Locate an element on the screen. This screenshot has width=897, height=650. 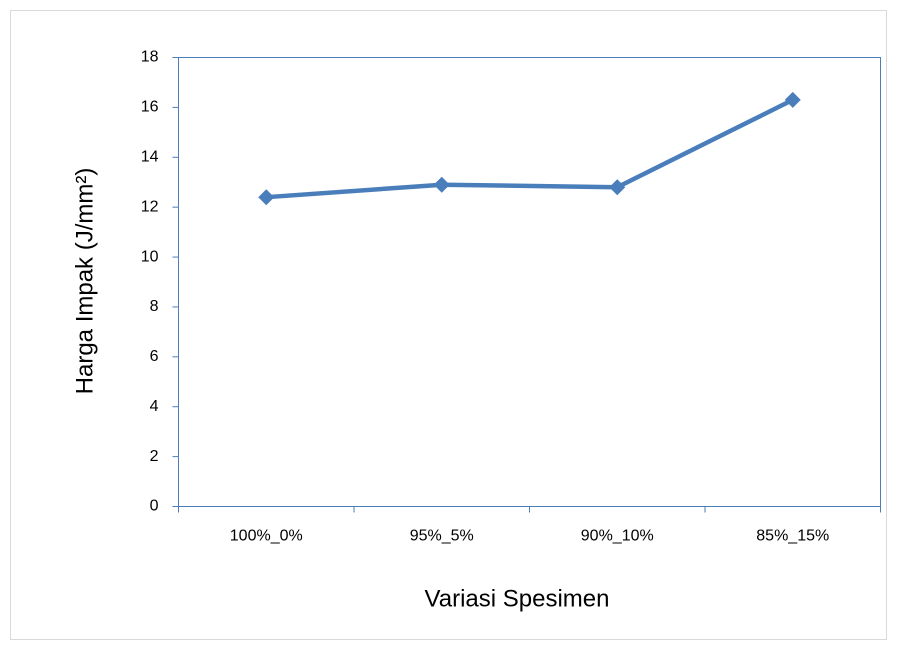
x-tick-label: 90%_10% is located at coordinates (617, 536).